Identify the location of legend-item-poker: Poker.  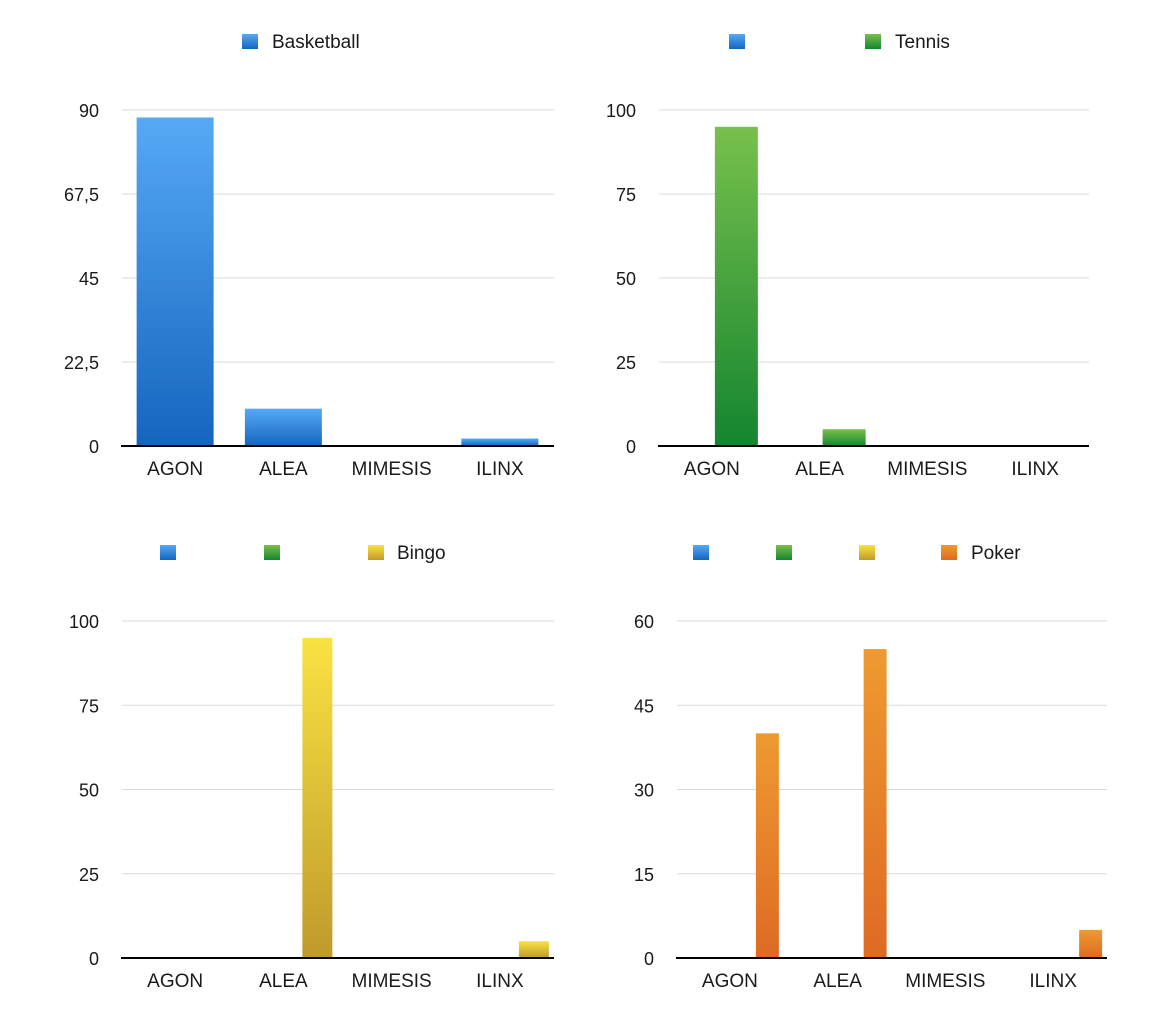
(981, 553).